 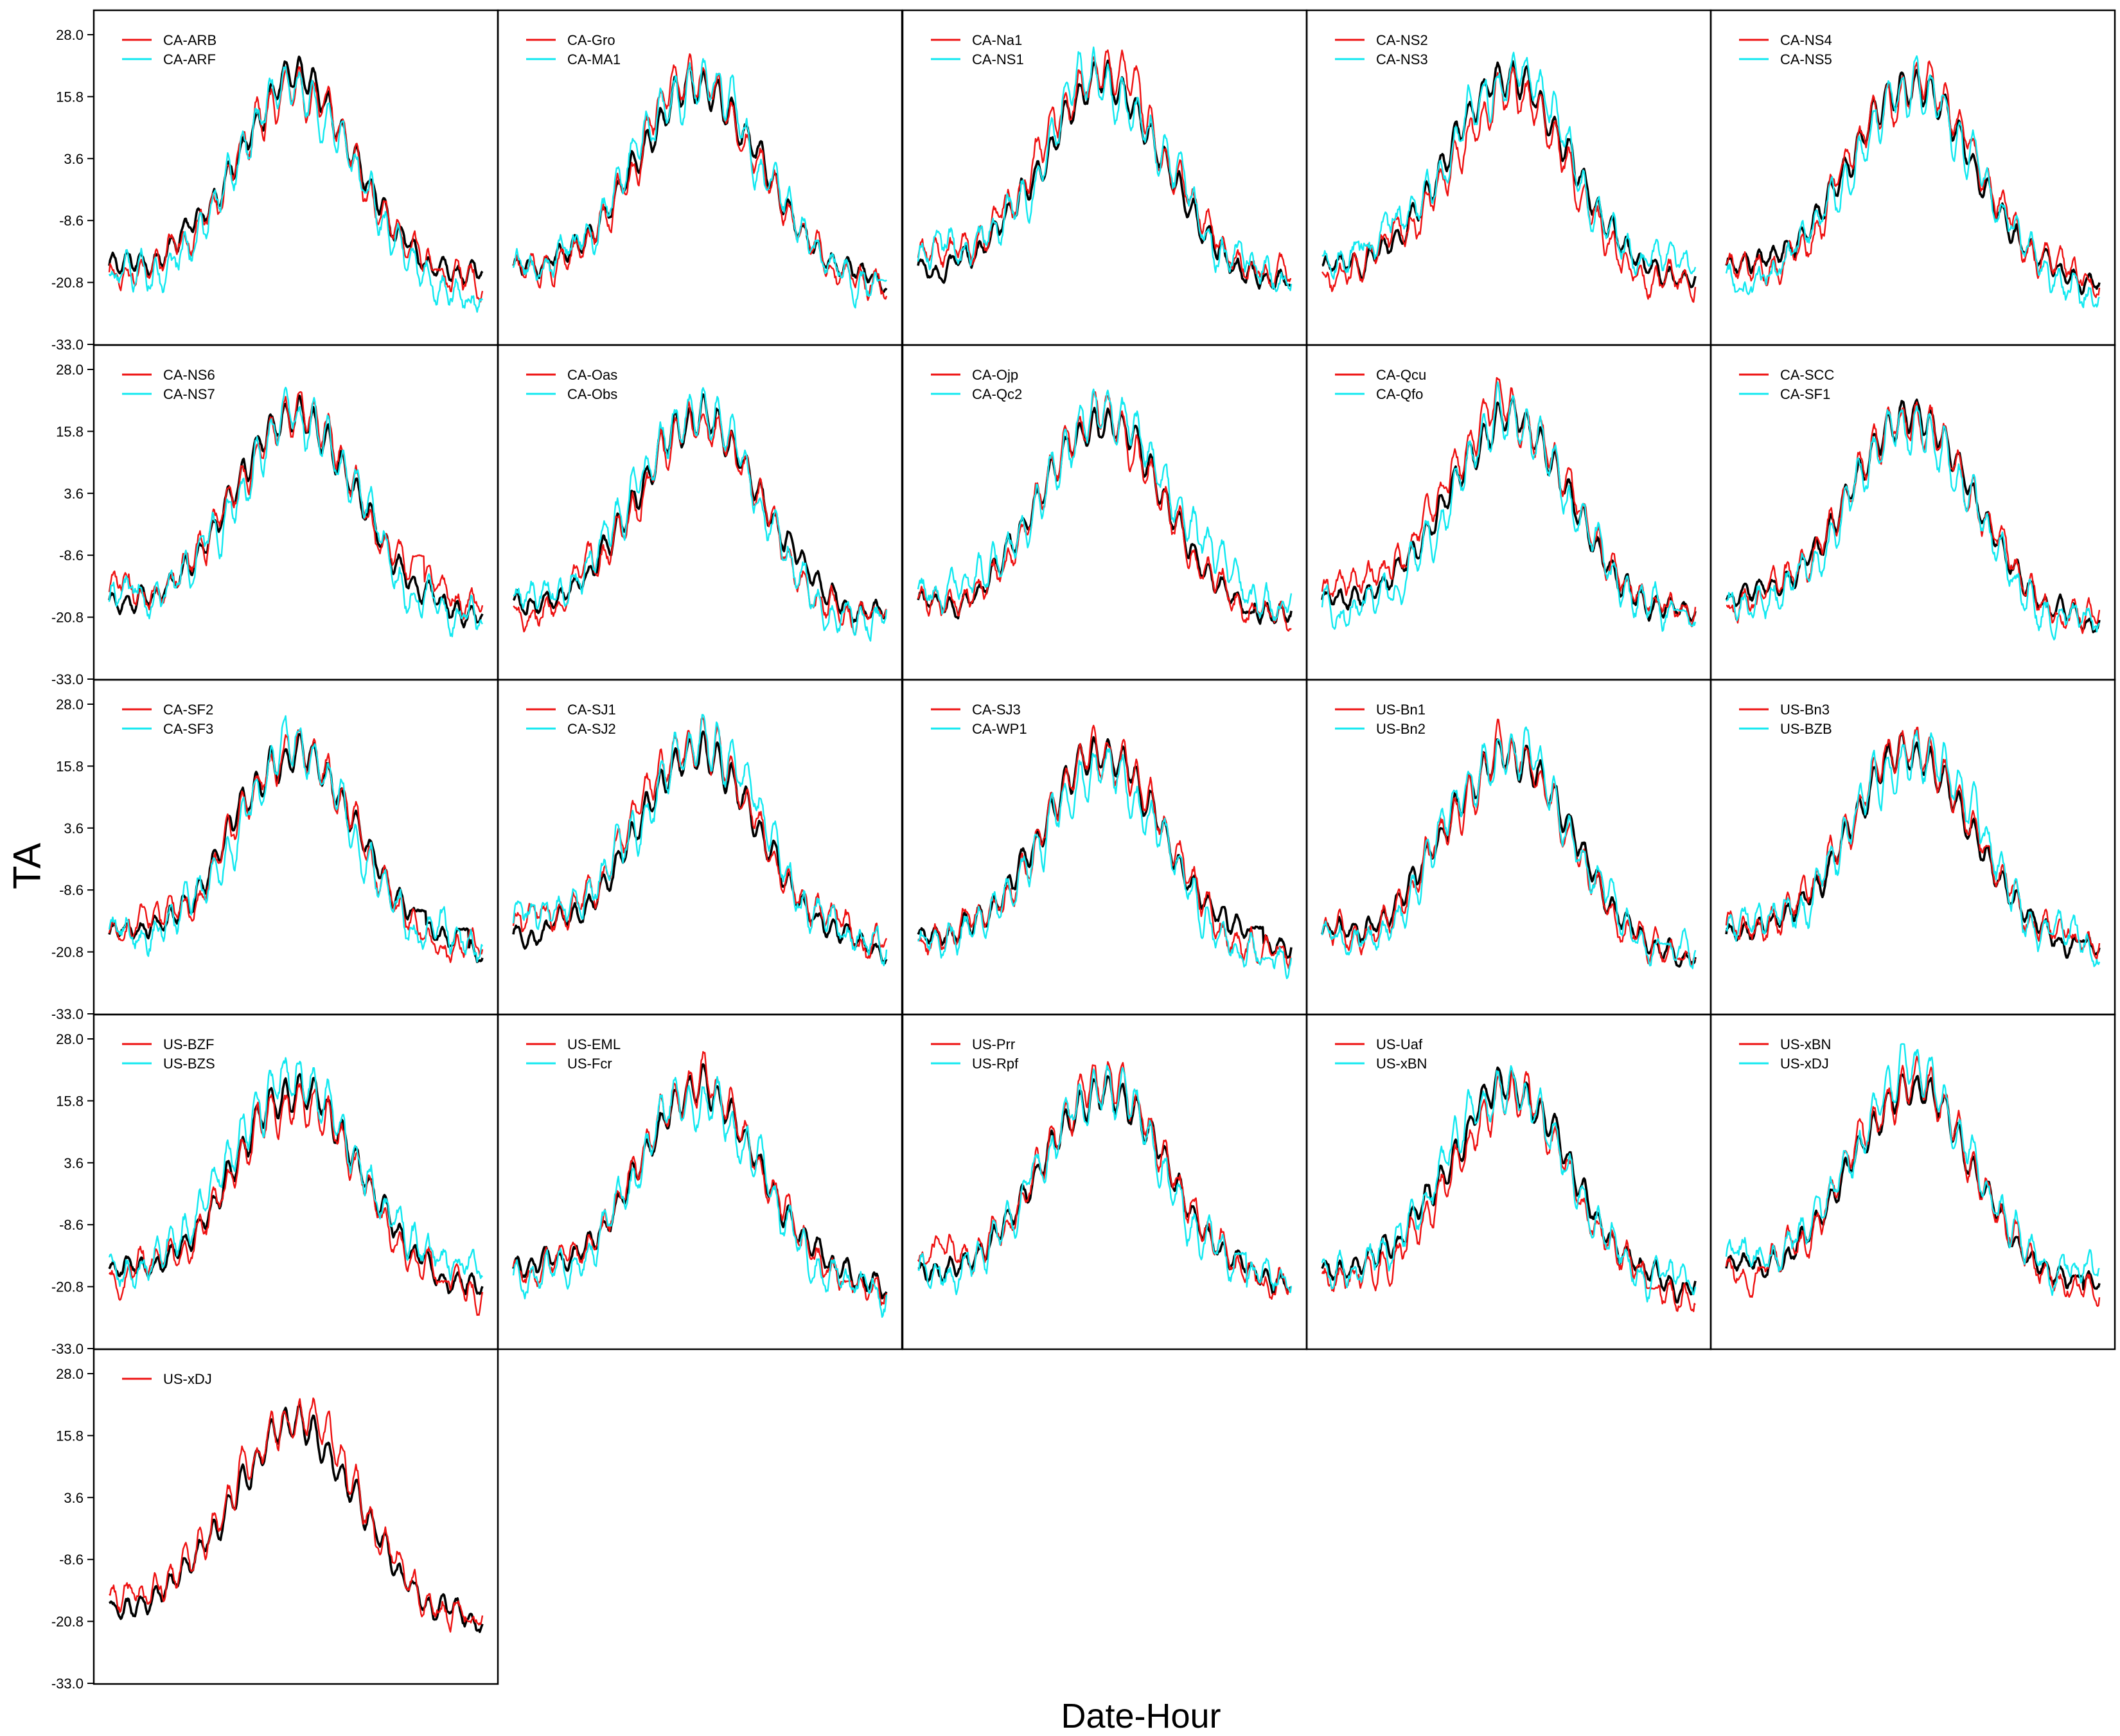 I want to click on panel-12: CA-SJ1 CA-SJ2, so click(x=700, y=847).